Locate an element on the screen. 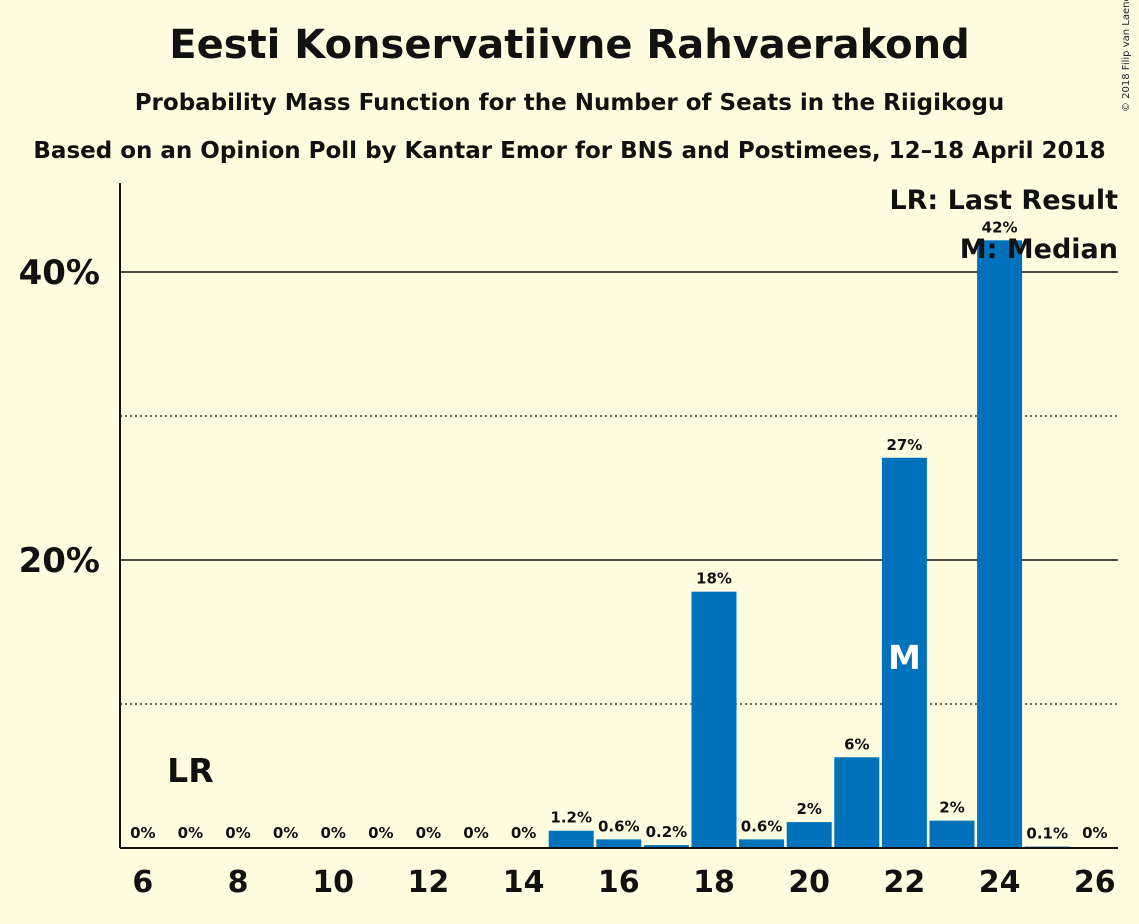 This screenshot has width=1139, height=924. bar-value-label: 1.2% is located at coordinates (571, 818).